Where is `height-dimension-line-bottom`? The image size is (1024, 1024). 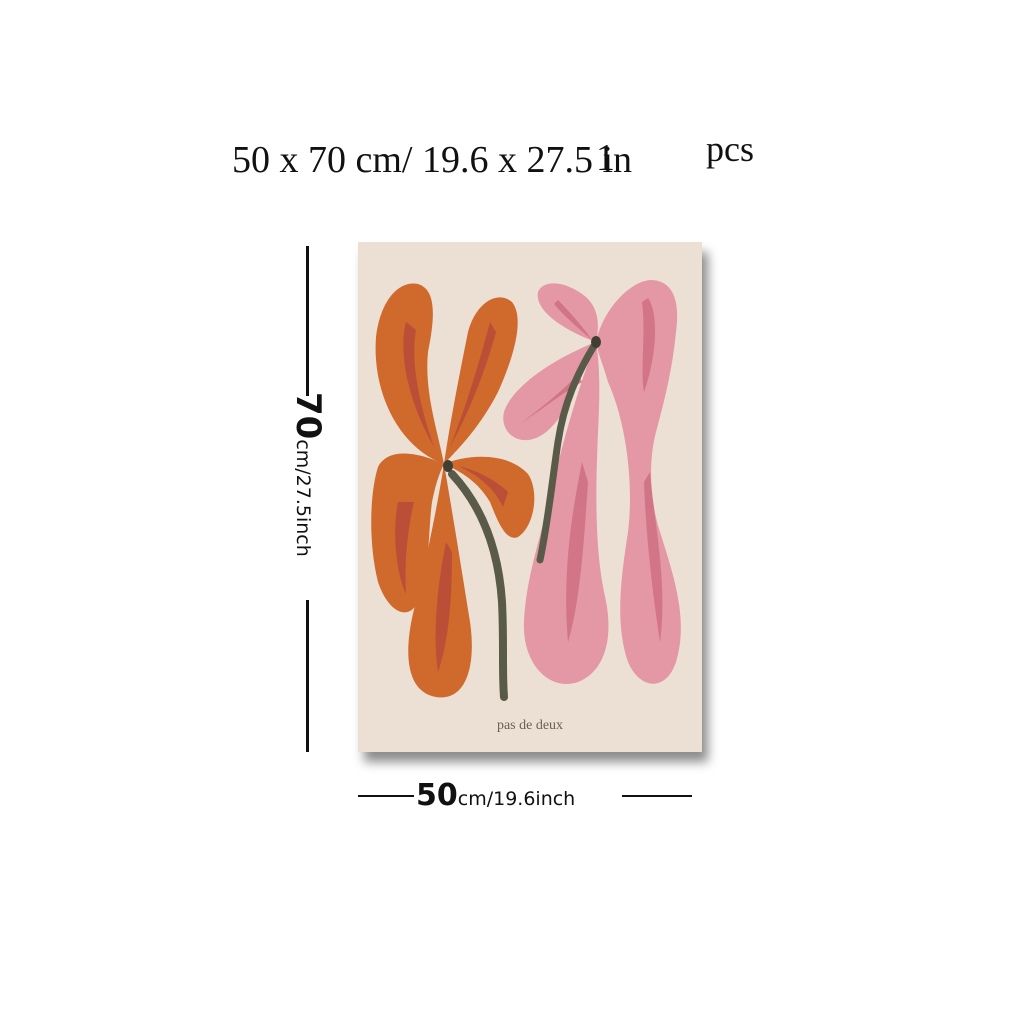
height-dimension-line-bottom is located at coordinates (307, 676).